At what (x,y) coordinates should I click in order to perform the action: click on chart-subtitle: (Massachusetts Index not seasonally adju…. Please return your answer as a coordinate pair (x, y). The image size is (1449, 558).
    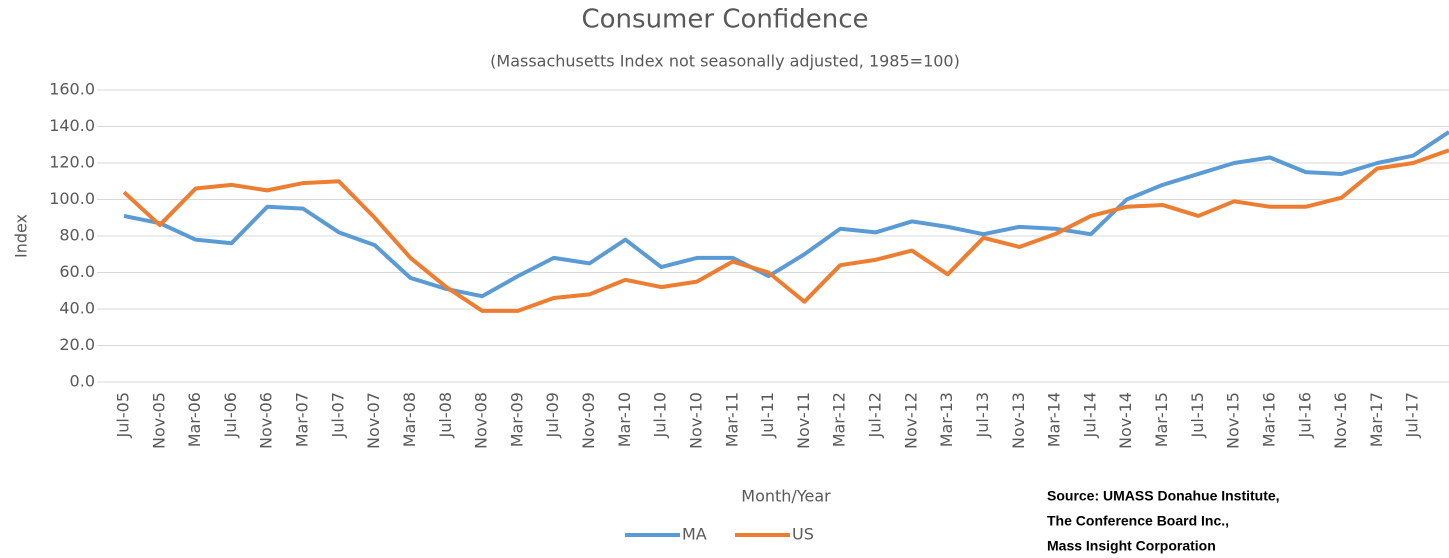
    Looking at the image, I should click on (725, 61).